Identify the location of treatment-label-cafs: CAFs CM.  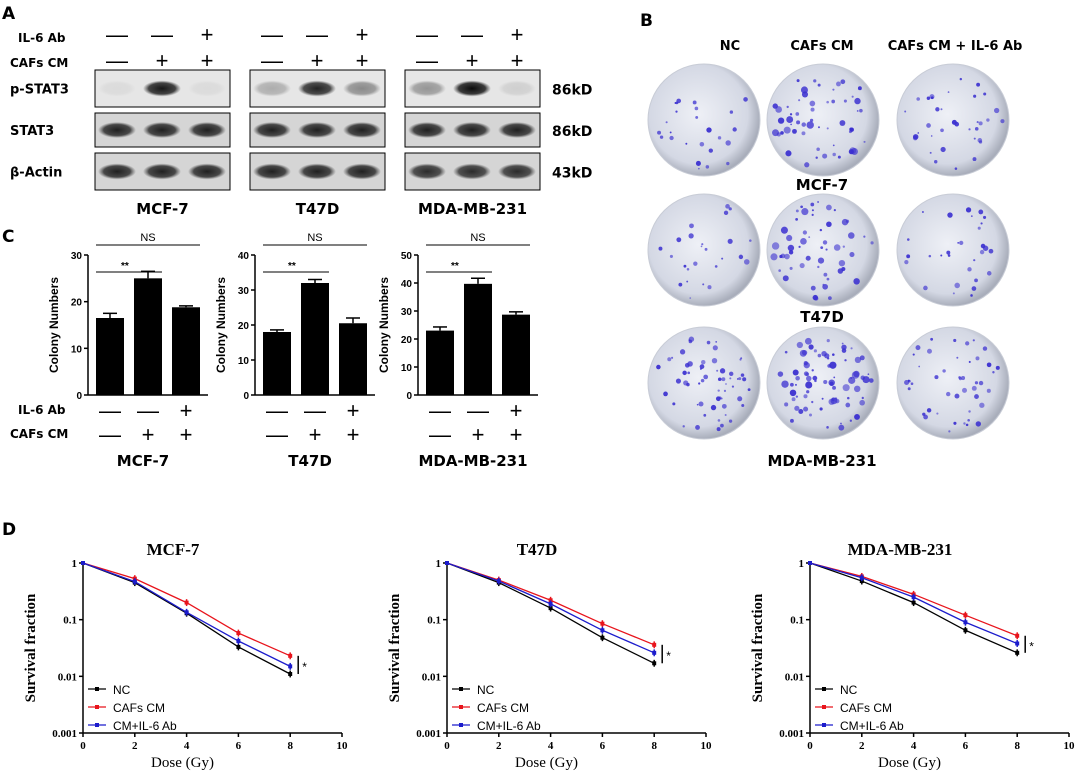
(39, 434).